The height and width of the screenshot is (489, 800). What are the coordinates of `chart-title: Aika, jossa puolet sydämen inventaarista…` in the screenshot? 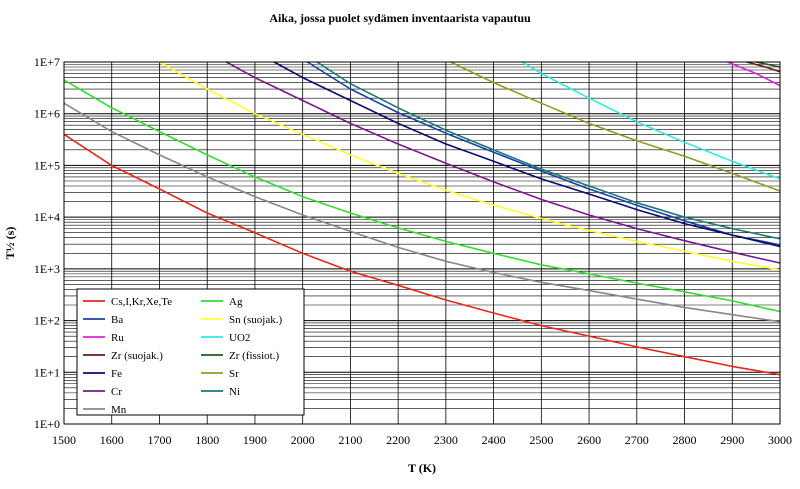 It's located at (400, 18).